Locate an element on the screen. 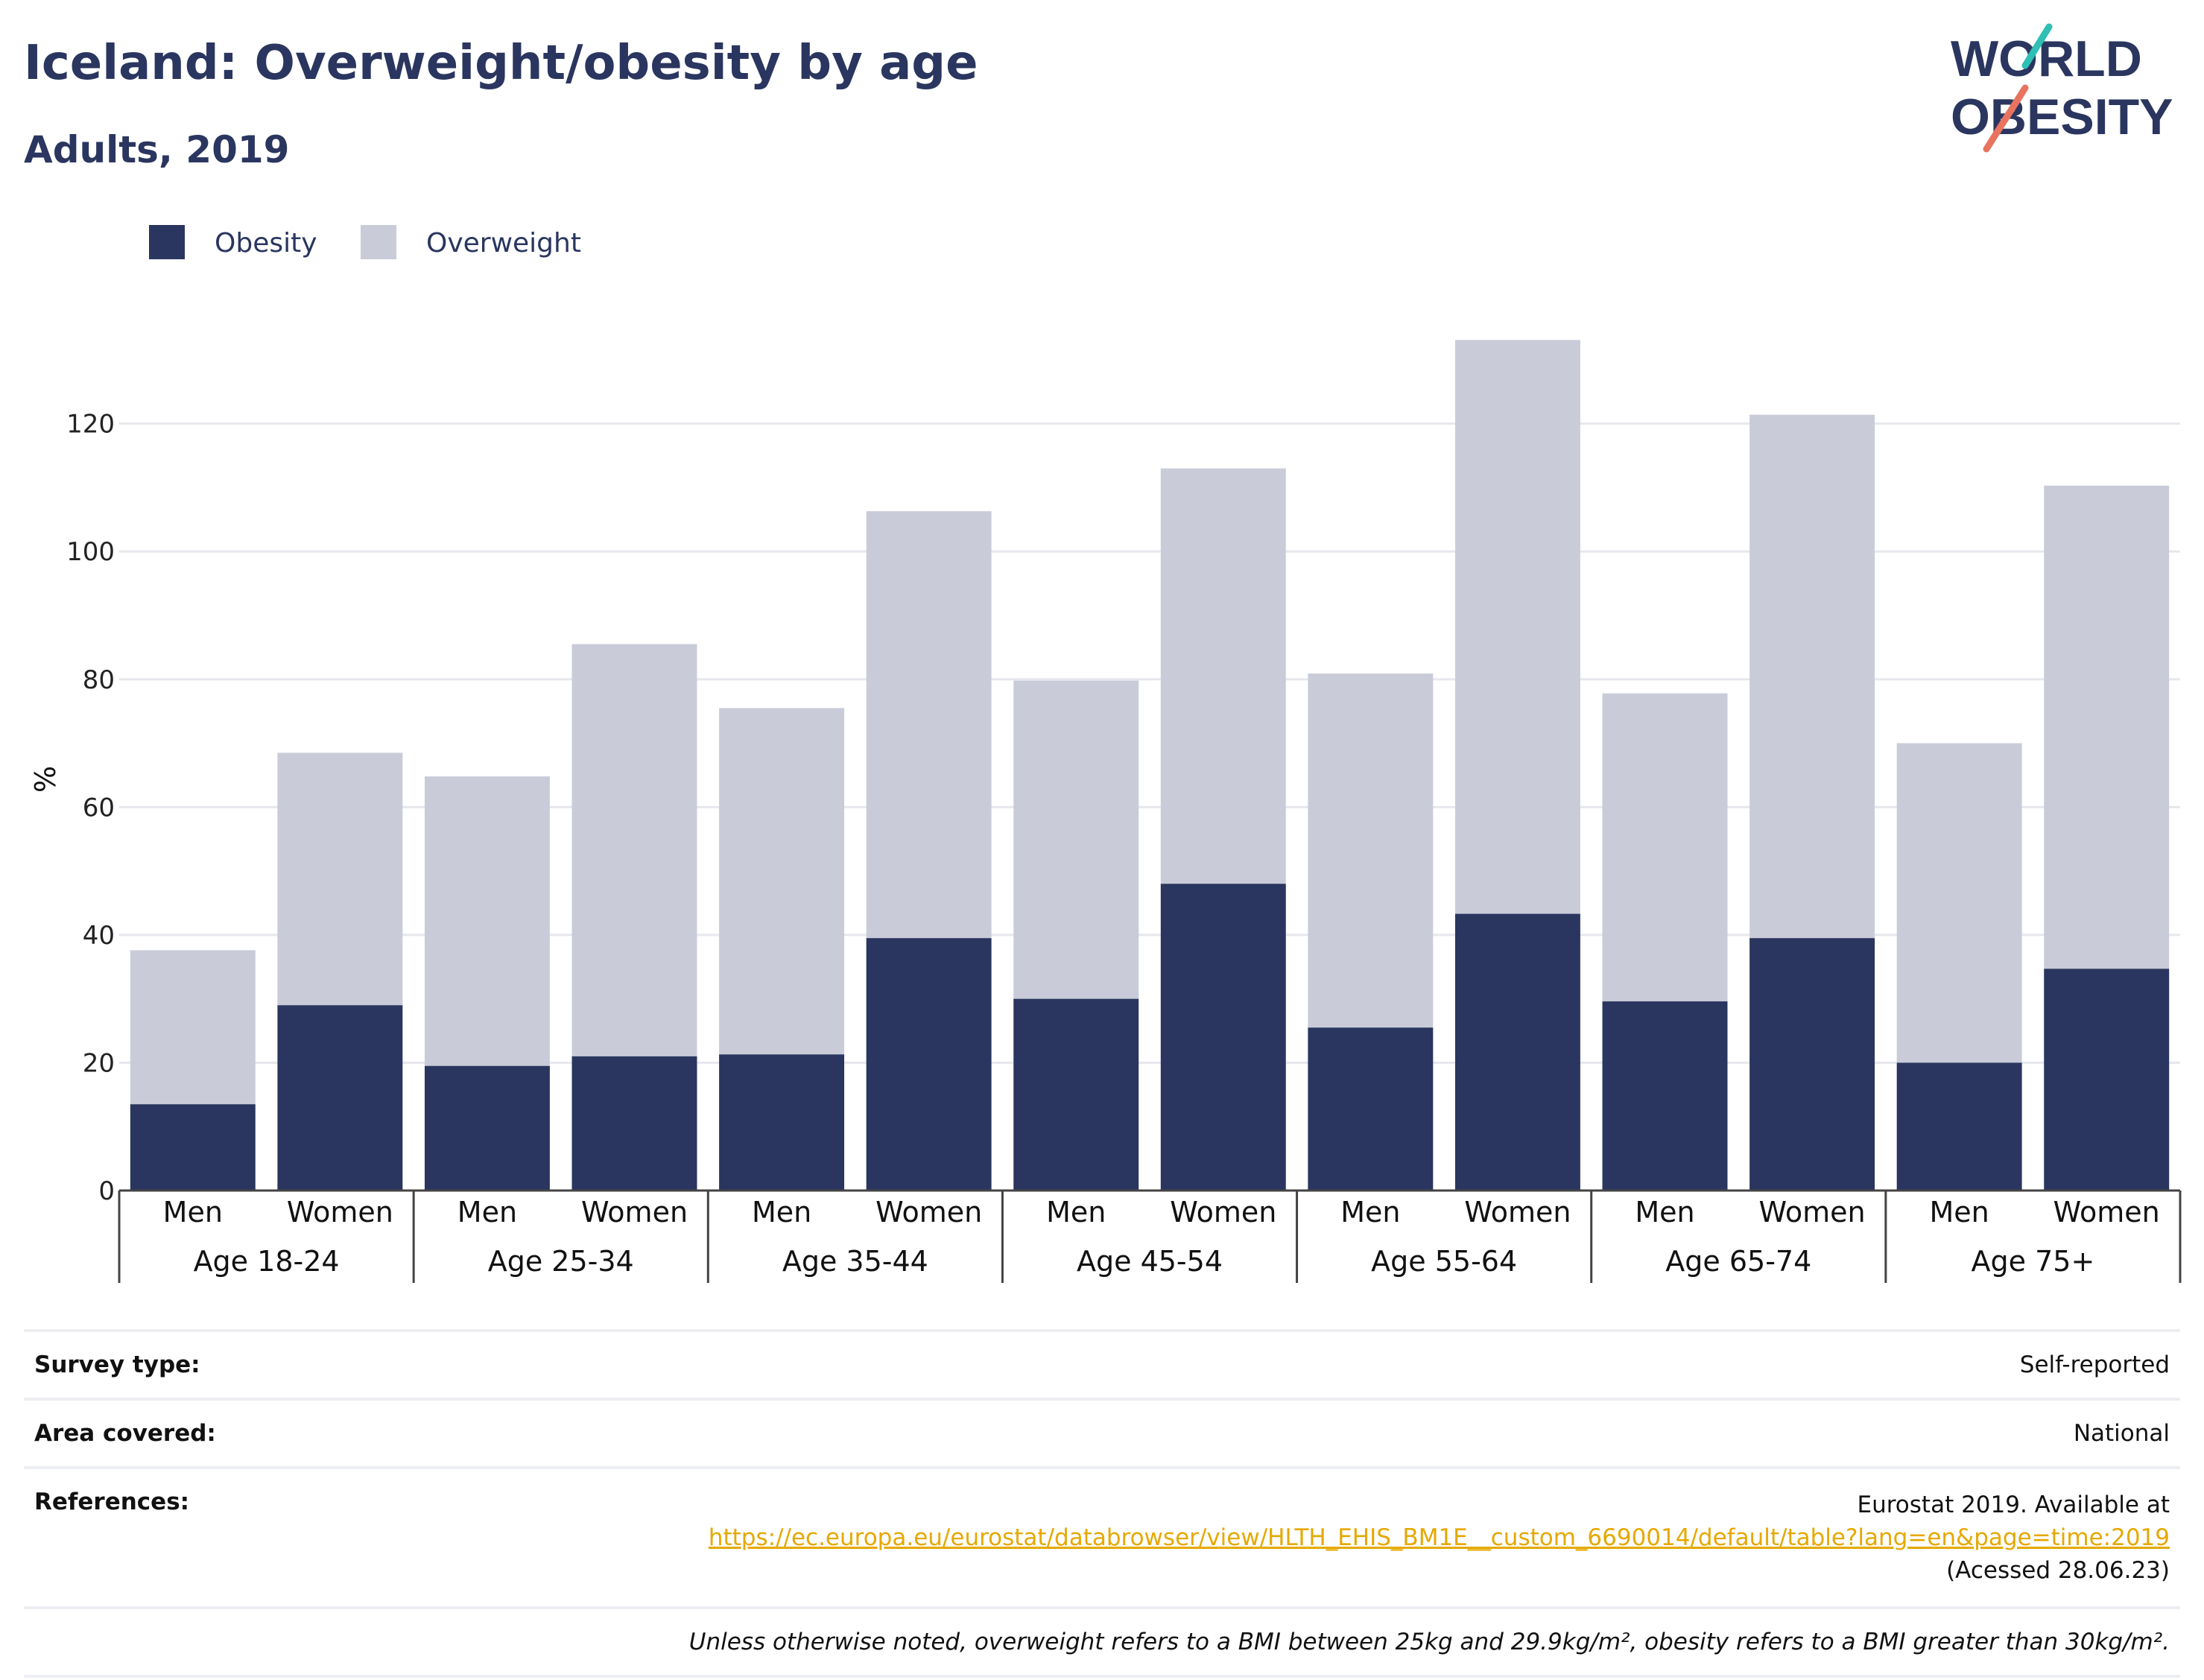  legend-label-overweight: Overweight is located at coordinates (503, 243).